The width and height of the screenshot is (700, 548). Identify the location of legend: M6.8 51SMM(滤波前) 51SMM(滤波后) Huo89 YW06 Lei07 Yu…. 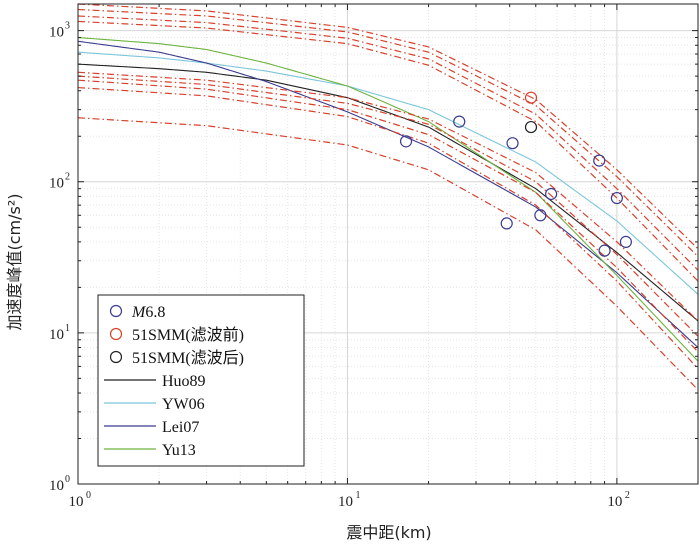
(201, 380).